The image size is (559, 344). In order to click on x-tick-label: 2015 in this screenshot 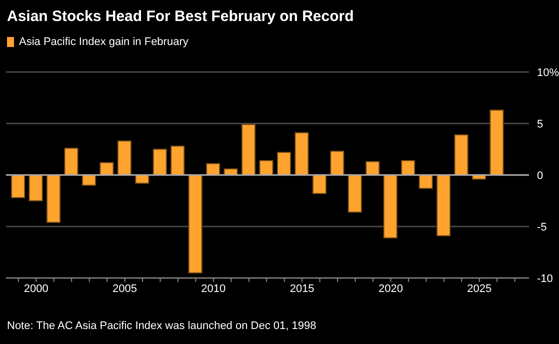, I will do `click(302, 288)`.